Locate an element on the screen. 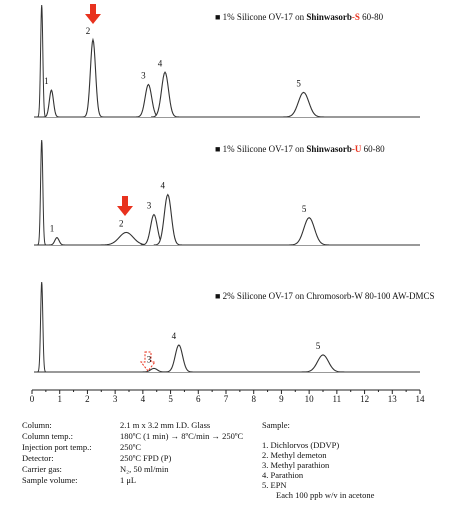 Image resolution: width=465 pixels, height=510 pixels. condition-value: 2.1 m x 3.2 mm I.D. Glass is located at coordinates (165, 425).